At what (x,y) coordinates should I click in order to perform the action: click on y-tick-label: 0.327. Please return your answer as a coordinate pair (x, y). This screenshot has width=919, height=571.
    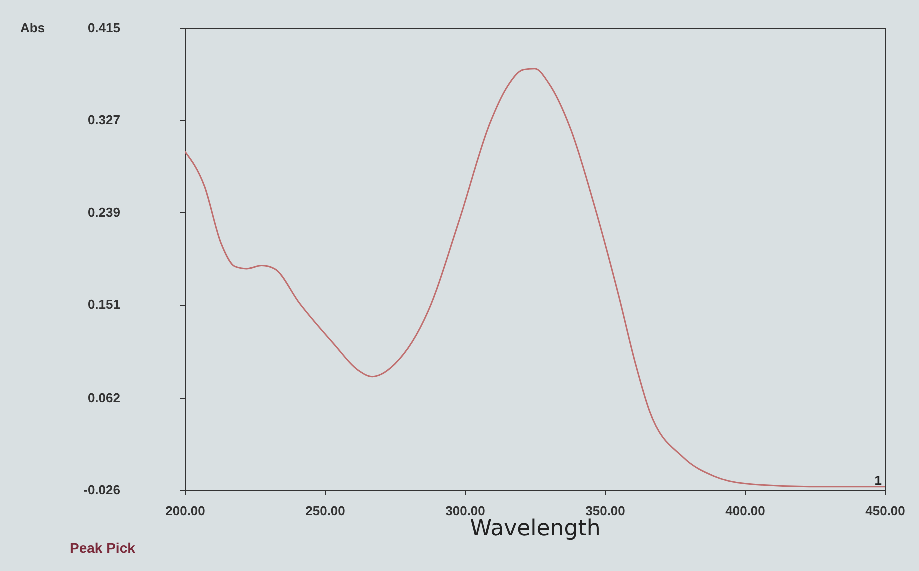
    Looking at the image, I should click on (104, 120).